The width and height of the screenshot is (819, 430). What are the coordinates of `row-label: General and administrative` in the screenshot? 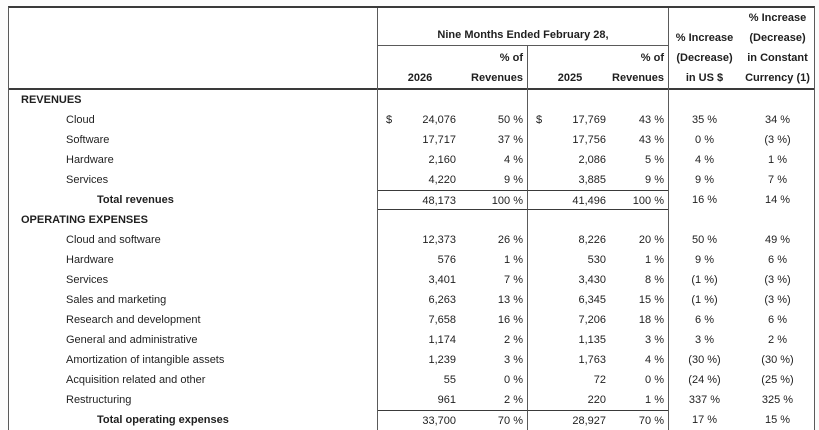 It's located at (193, 340).